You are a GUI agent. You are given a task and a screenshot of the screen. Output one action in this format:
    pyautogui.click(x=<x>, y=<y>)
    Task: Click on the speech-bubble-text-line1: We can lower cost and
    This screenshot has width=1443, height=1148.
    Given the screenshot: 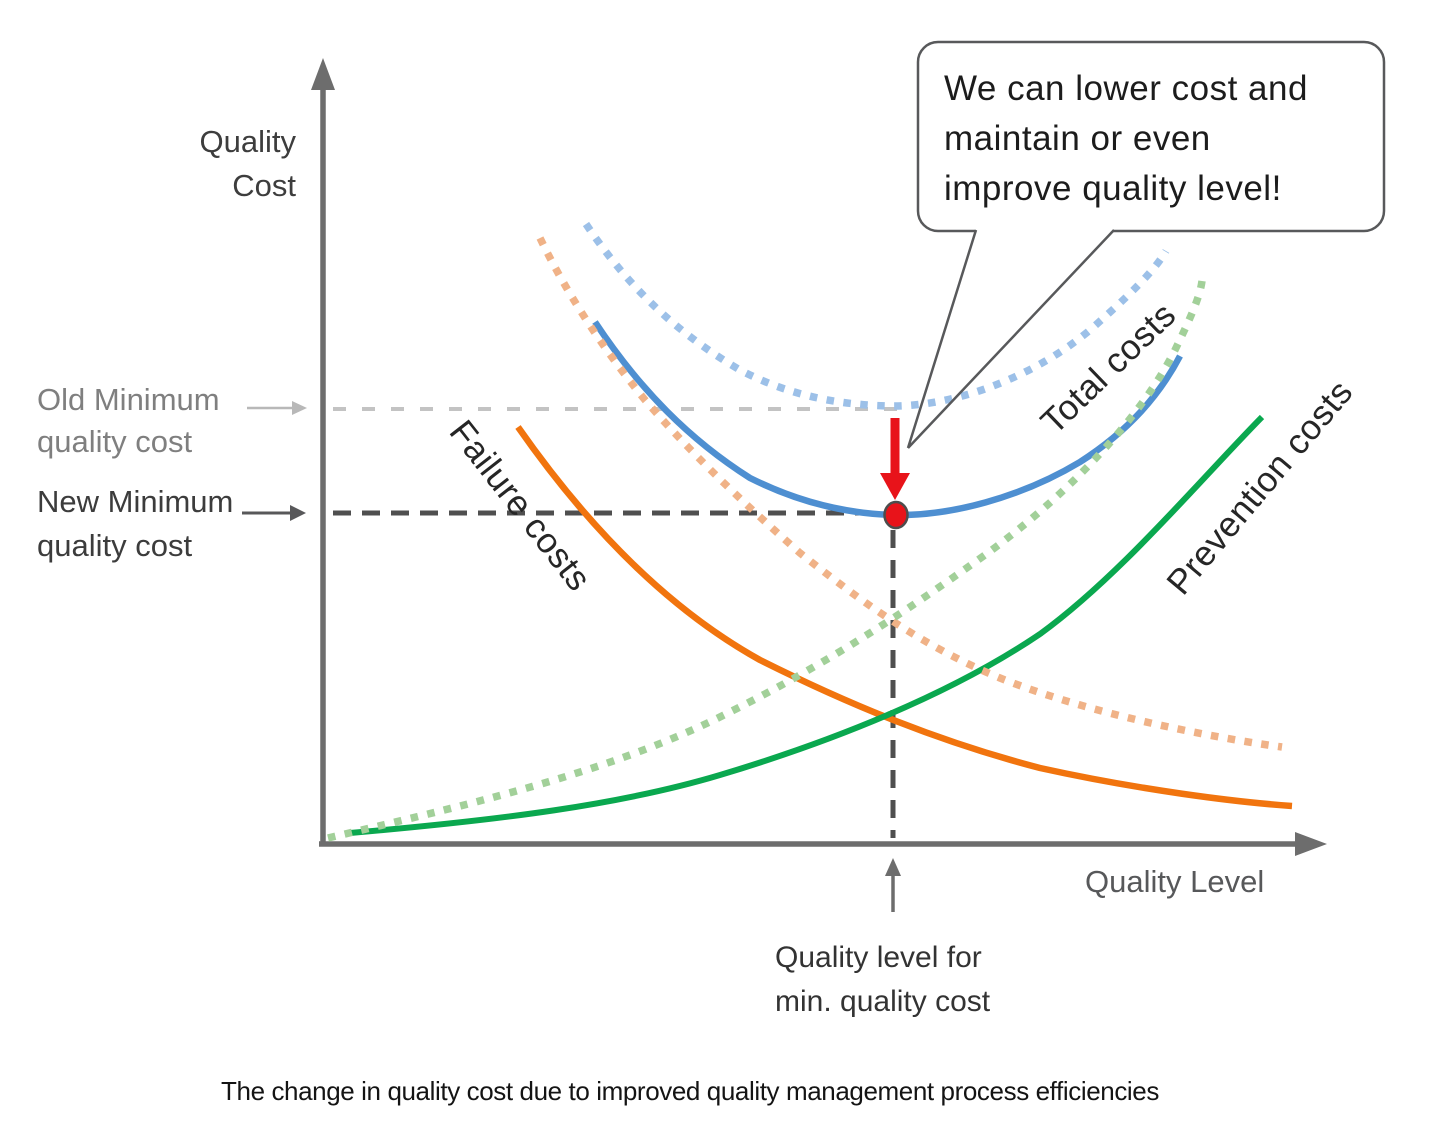 What is the action you would take?
    pyautogui.click(x=1126, y=88)
    